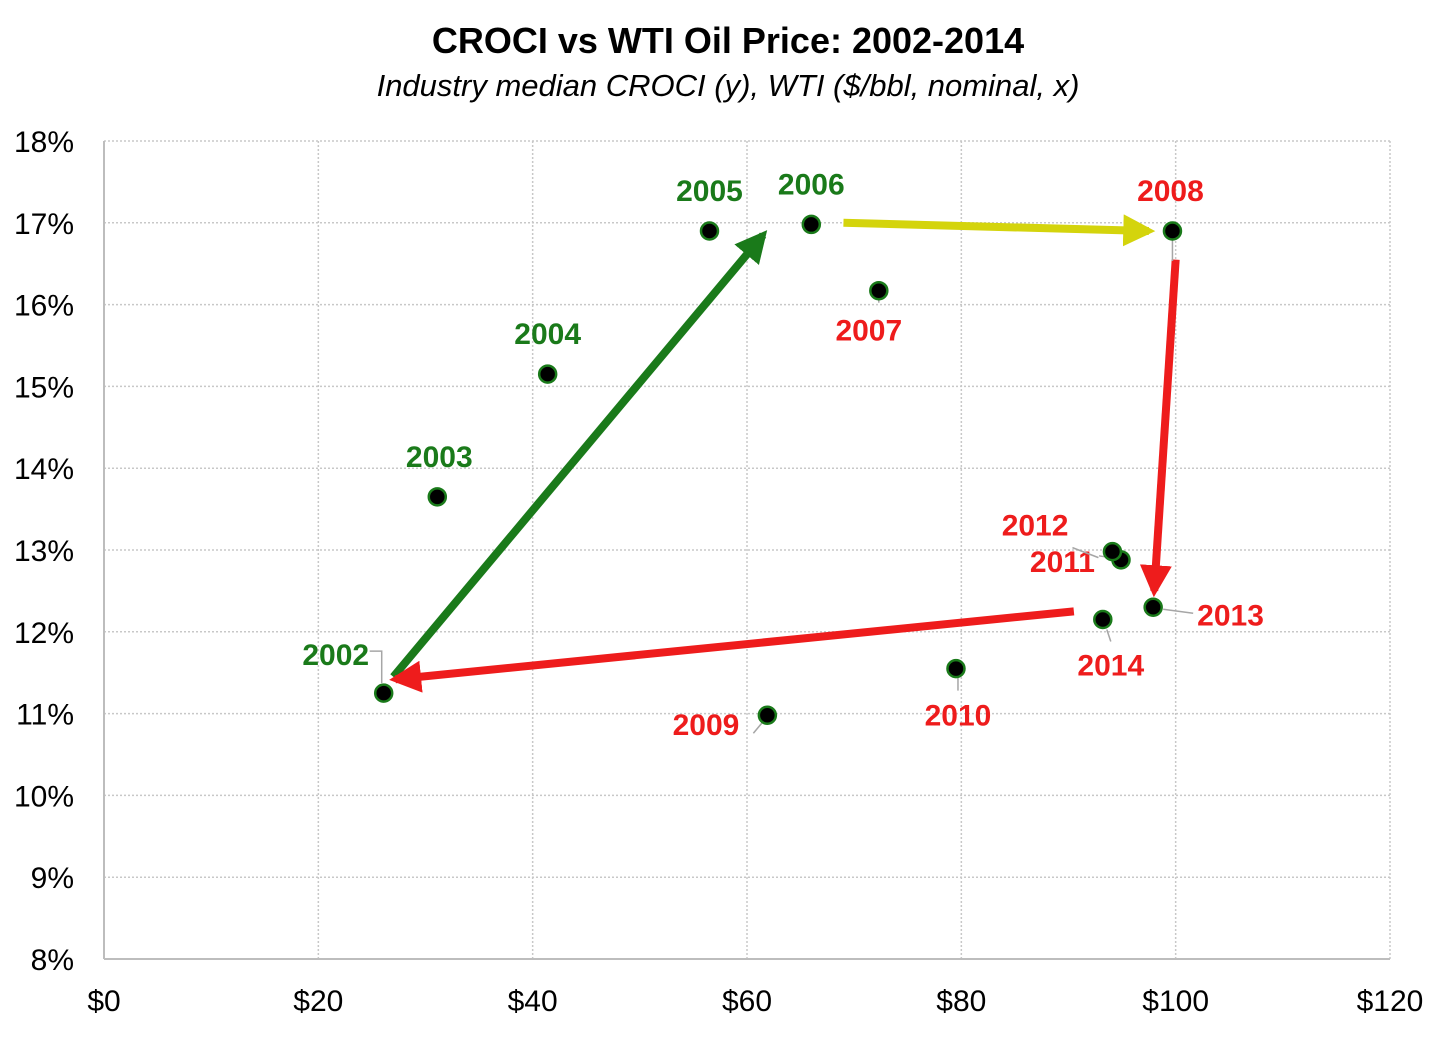 This screenshot has width=1456, height=1038. I want to click on y-tick-label: 11%, so click(45, 715).